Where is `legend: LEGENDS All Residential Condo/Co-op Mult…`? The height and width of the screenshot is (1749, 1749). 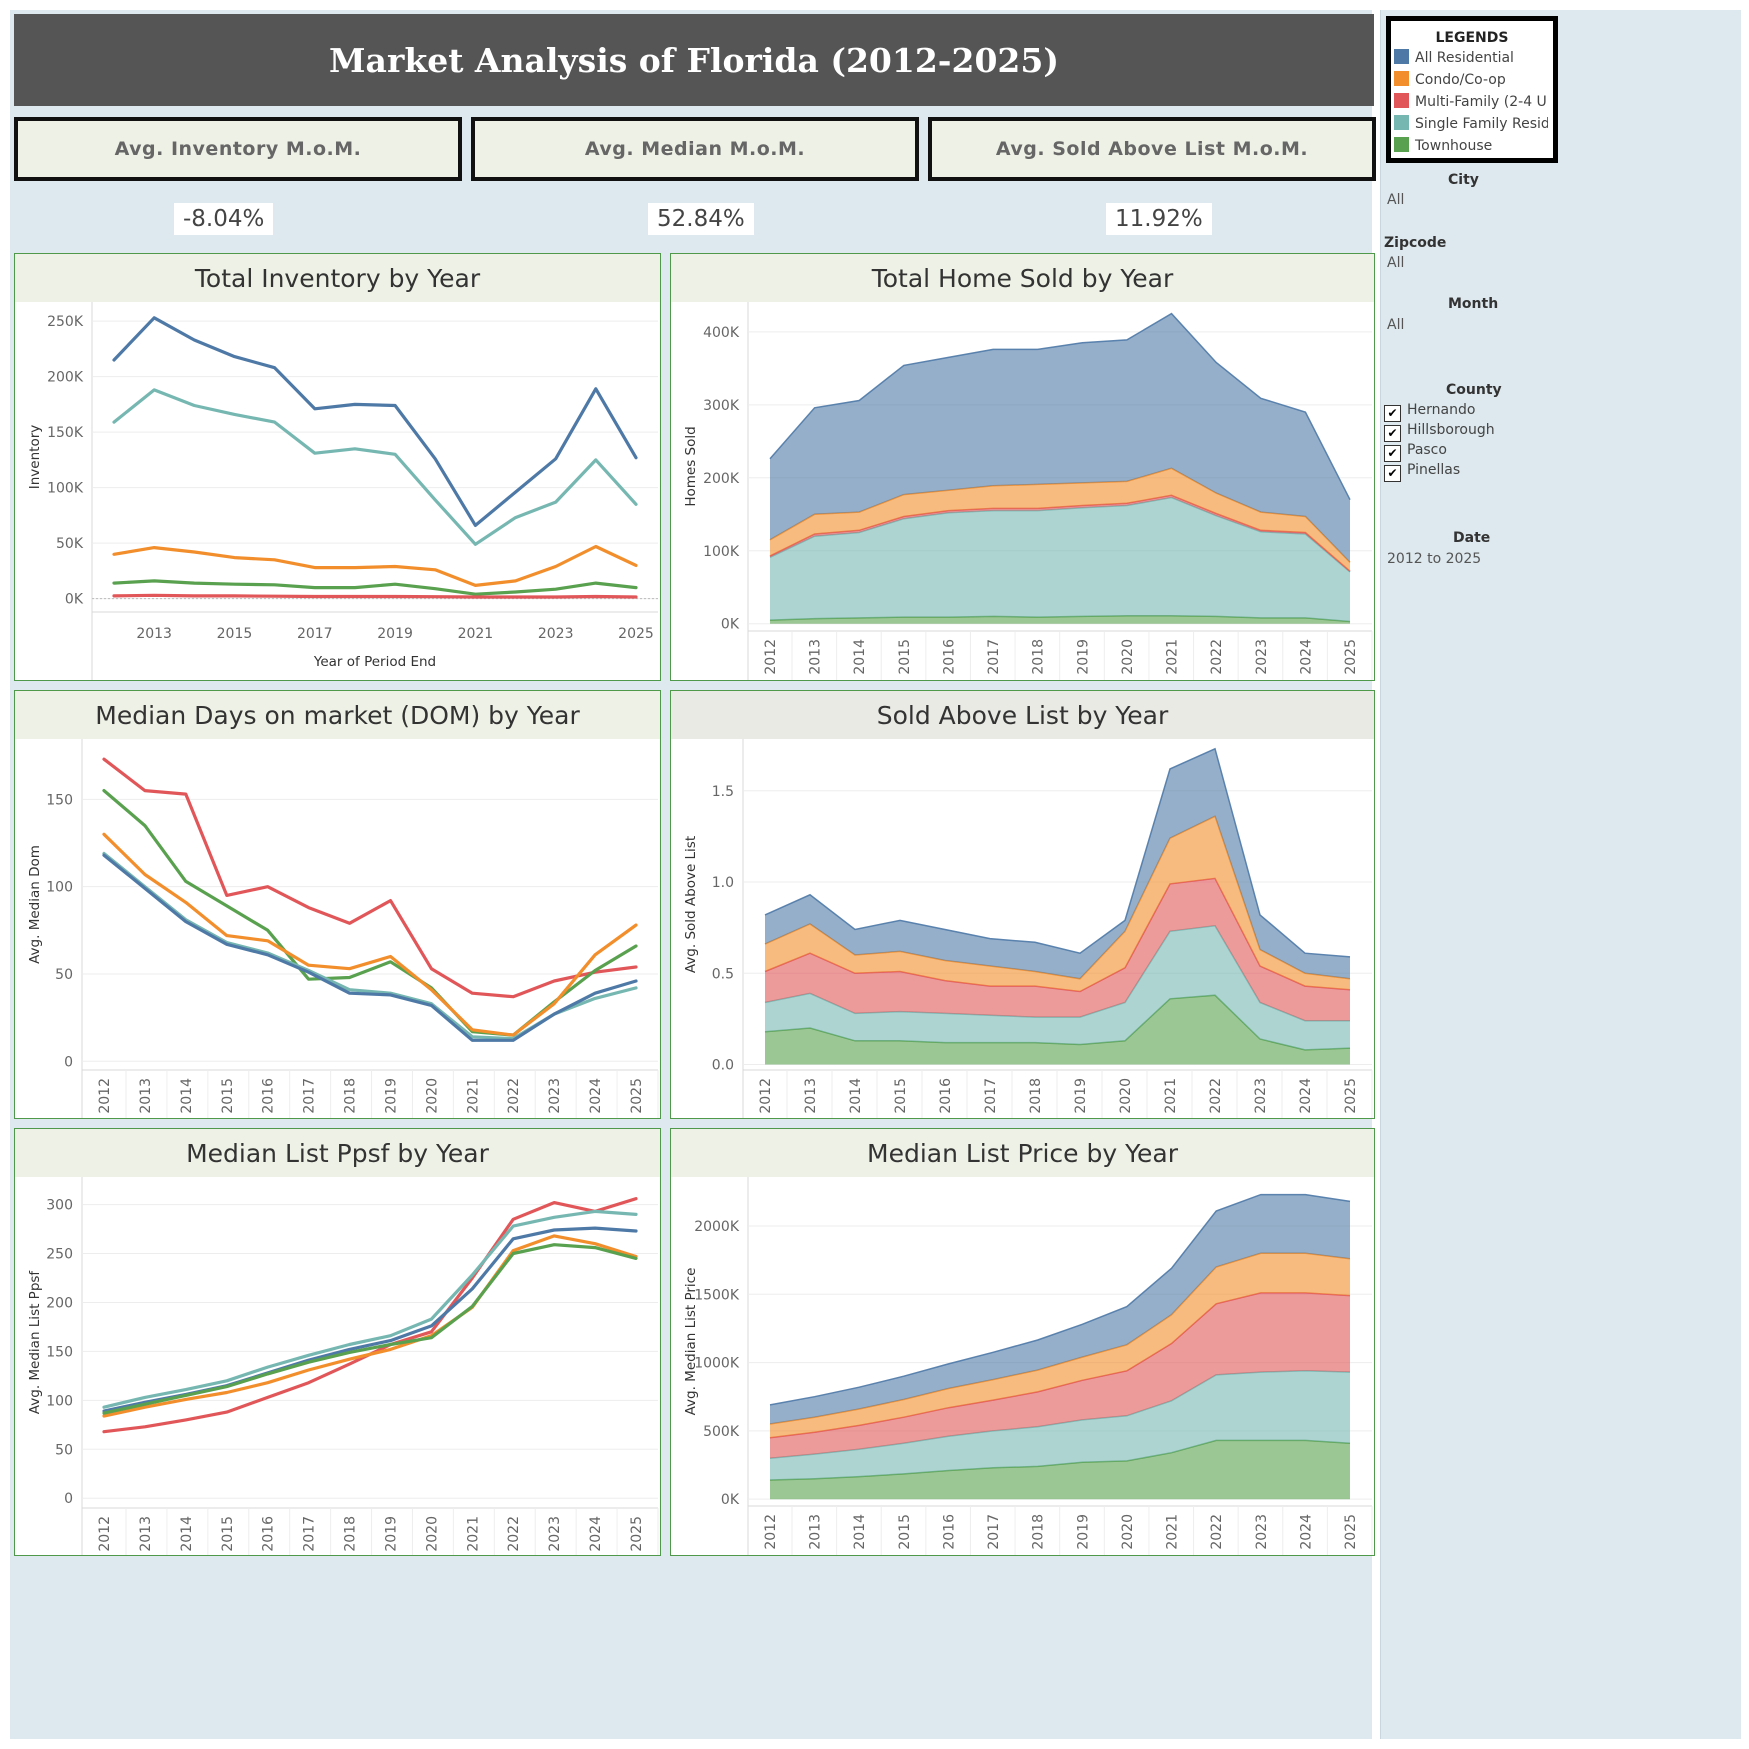
legend: LEGENDS All Residential Condo/Co-op Mult… is located at coordinates (1472, 89).